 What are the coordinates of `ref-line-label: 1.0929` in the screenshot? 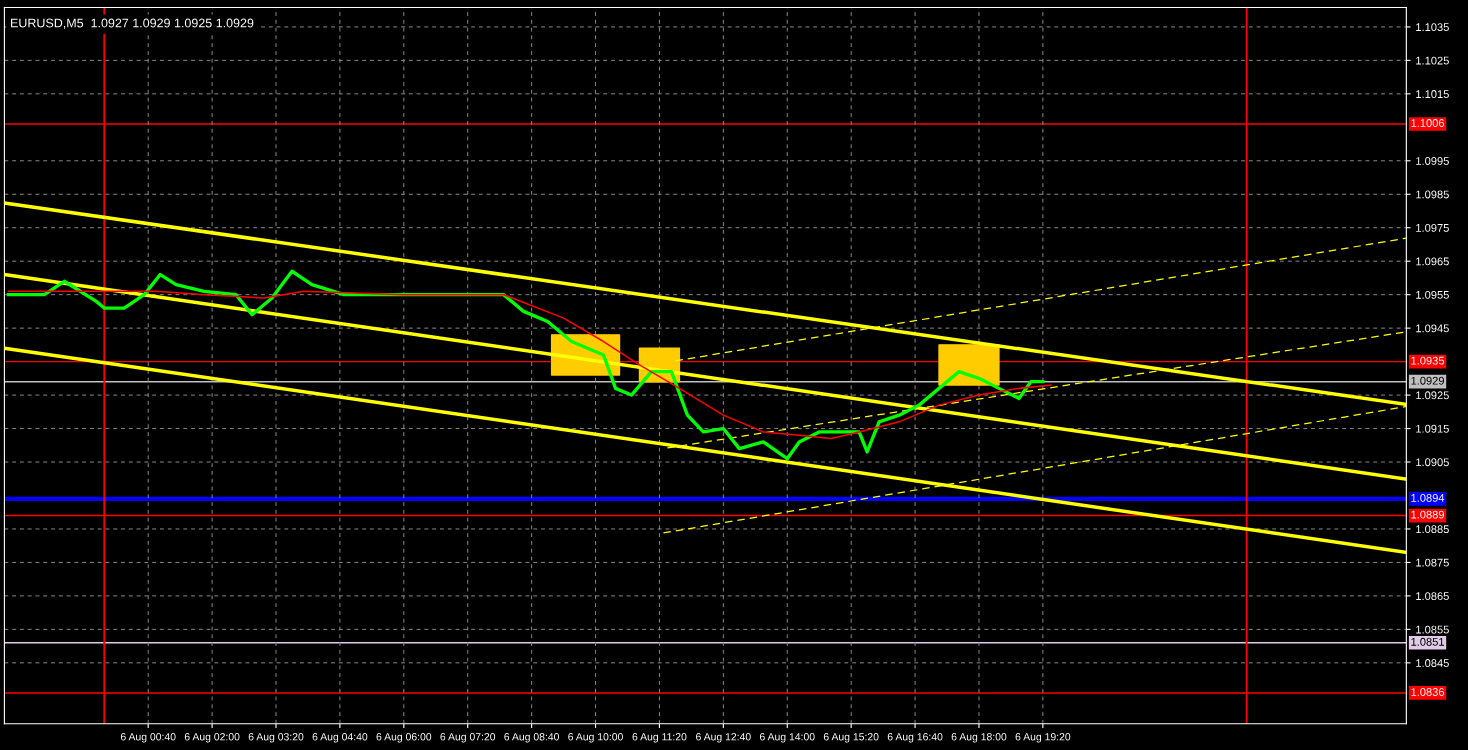 It's located at (1428, 380).